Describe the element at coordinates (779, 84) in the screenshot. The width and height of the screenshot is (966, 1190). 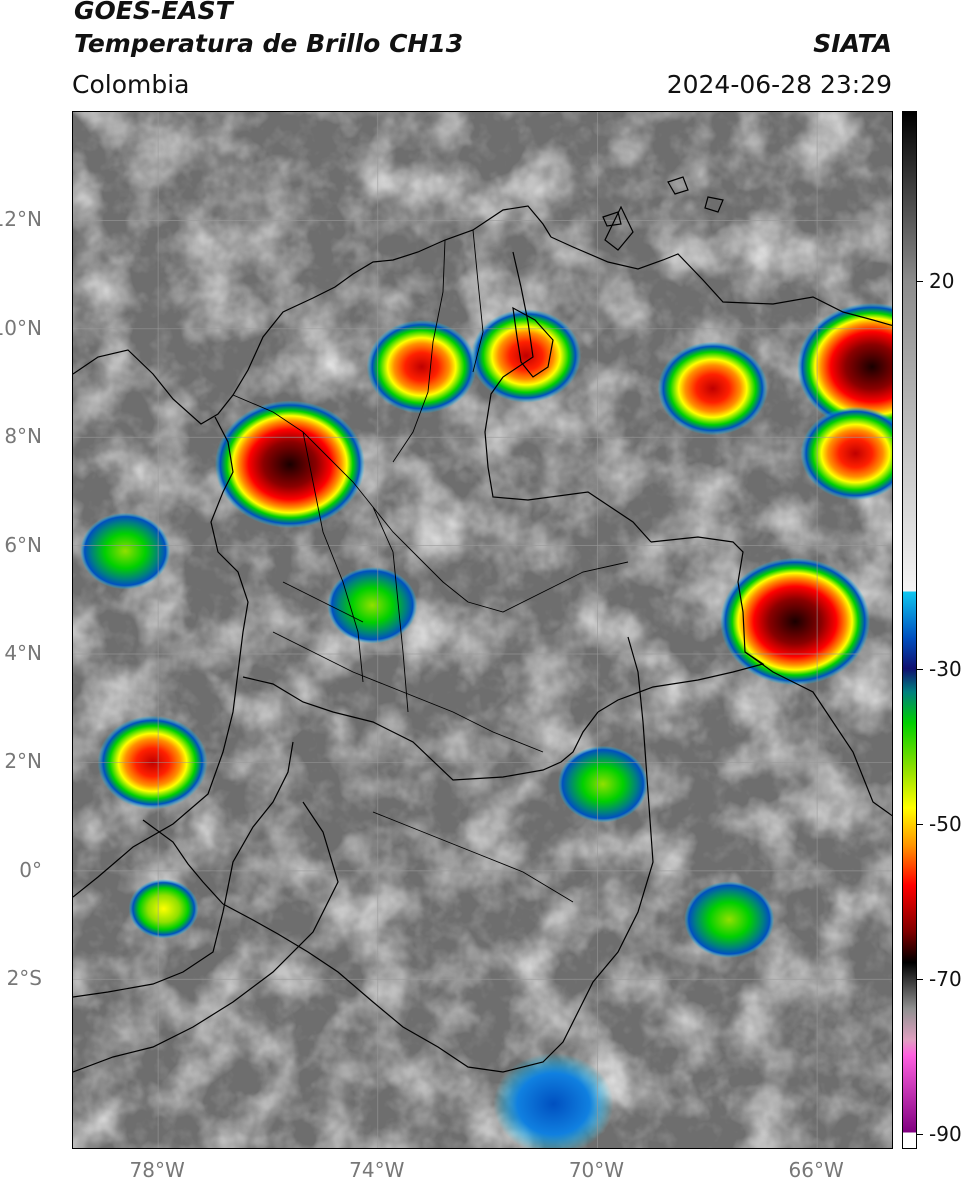
I see `timestamp-label: 2024-06-28 23:29` at that location.